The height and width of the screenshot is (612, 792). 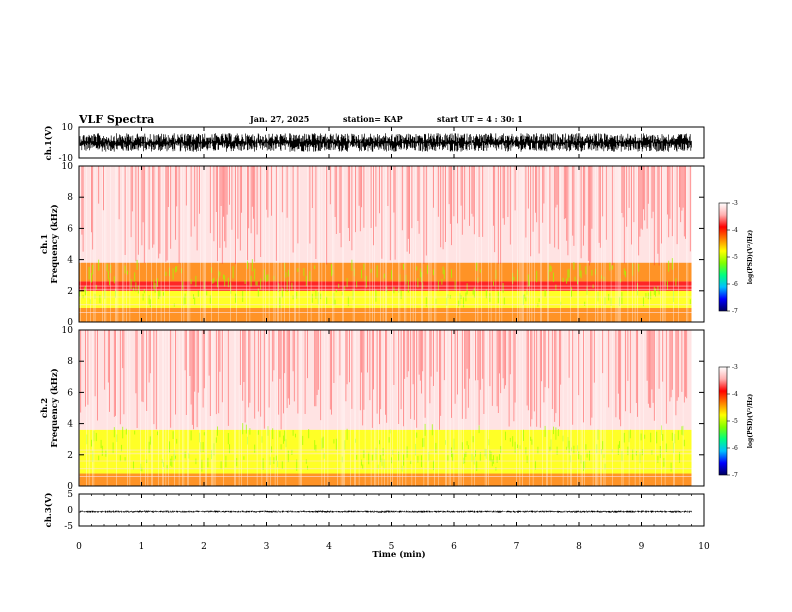 What do you see at coordinates (723, 257) in the screenshot?
I see `cb1-gradient` at bounding box center [723, 257].